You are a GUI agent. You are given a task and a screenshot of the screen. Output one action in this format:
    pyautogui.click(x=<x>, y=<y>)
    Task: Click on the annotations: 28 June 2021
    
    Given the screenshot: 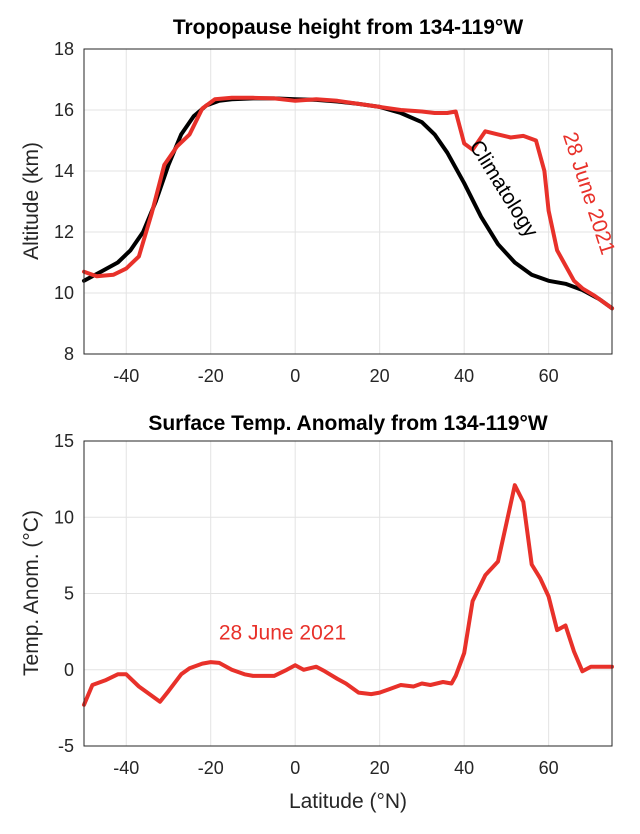 What is the action you would take?
    pyautogui.click(x=282, y=632)
    